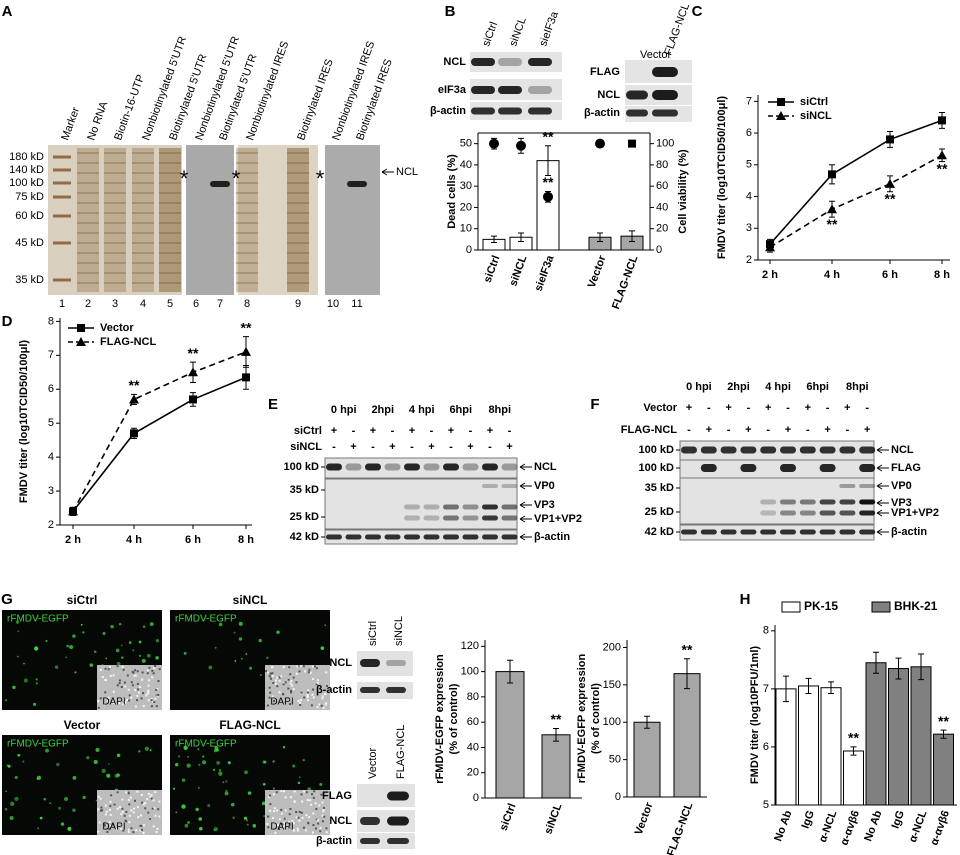 This screenshot has width=960, height=855. I want to click on panel-letter: D, so click(7, 321).